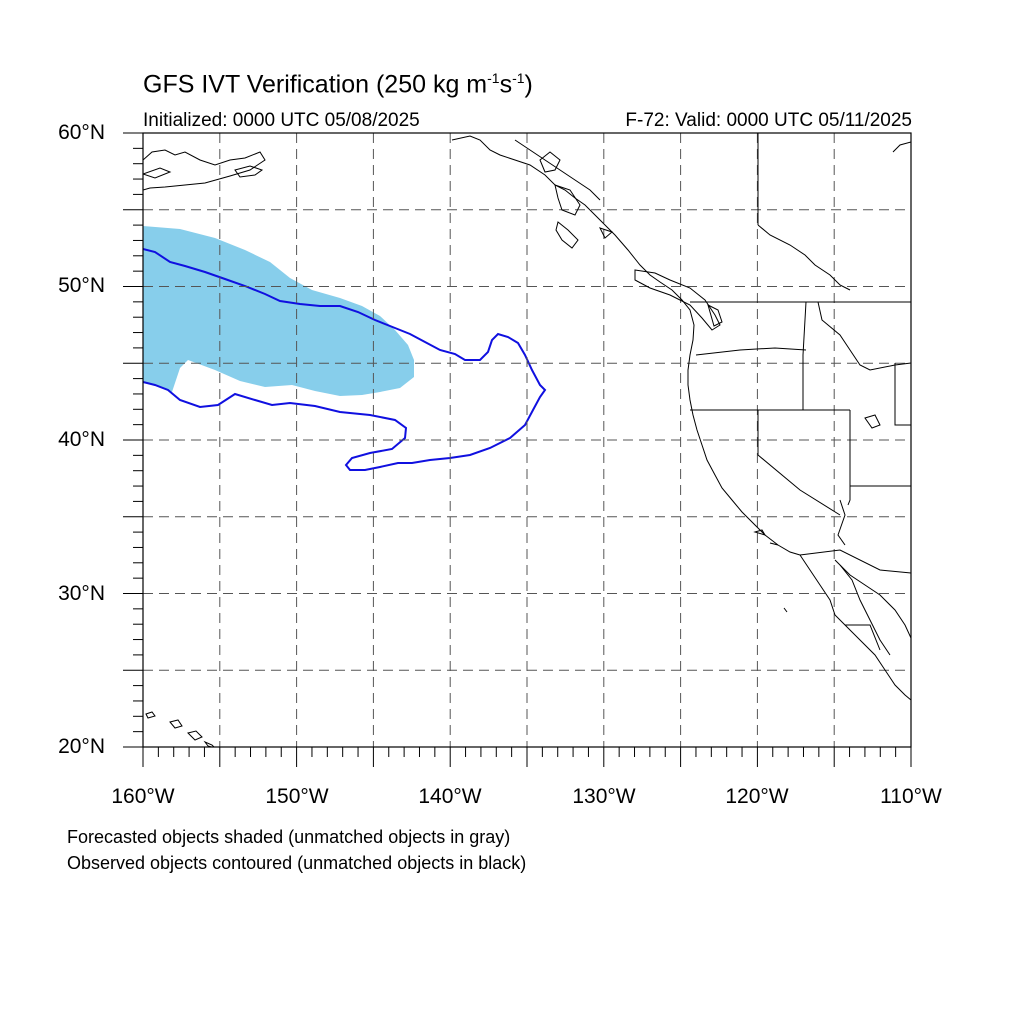 The width and height of the screenshot is (1024, 1024). What do you see at coordinates (911, 796) in the screenshot?
I see `lon-label-110w: 110°W` at bounding box center [911, 796].